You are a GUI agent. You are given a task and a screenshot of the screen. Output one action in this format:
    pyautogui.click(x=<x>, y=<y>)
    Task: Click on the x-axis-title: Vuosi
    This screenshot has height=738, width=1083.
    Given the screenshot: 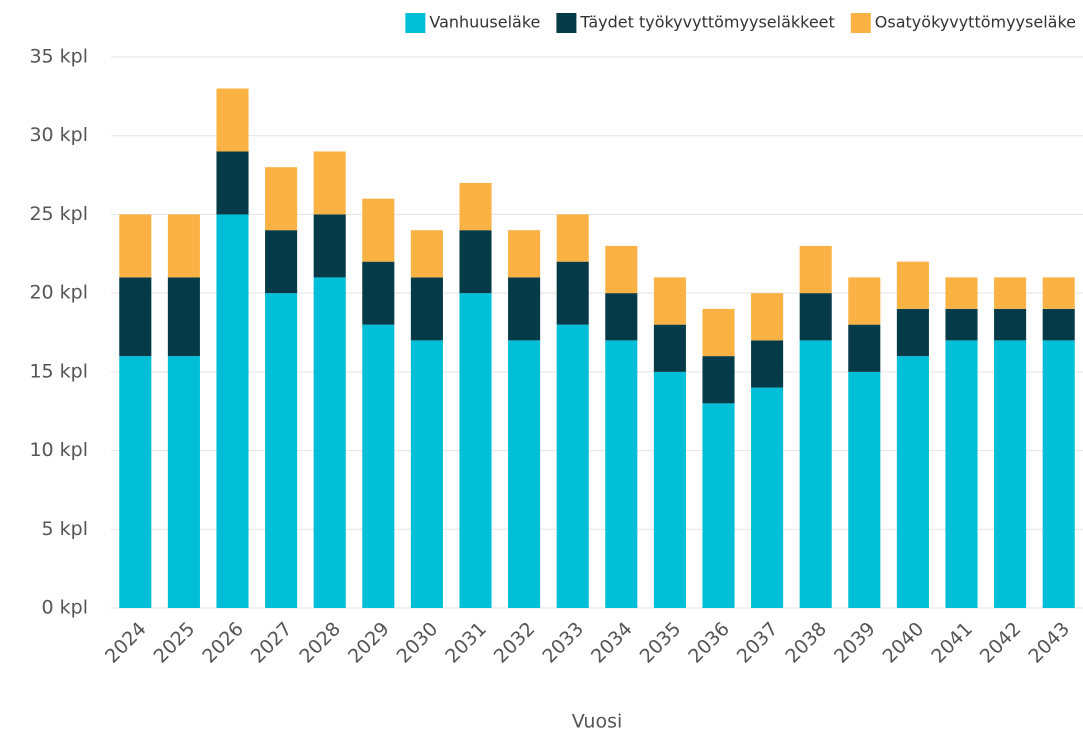 What is the action you would take?
    pyautogui.click(x=597, y=722)
    